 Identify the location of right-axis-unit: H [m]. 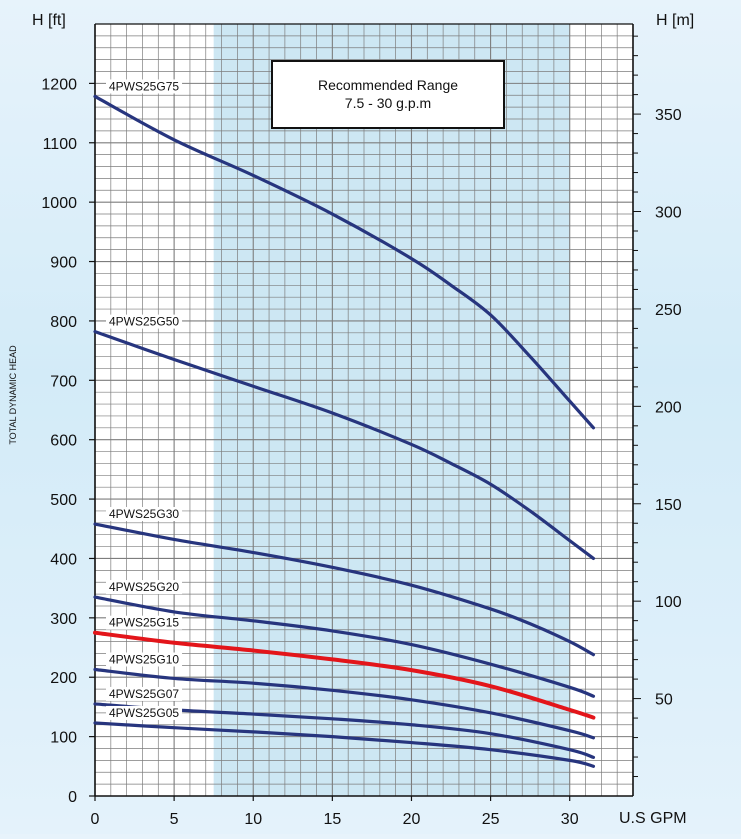
(675, 20).